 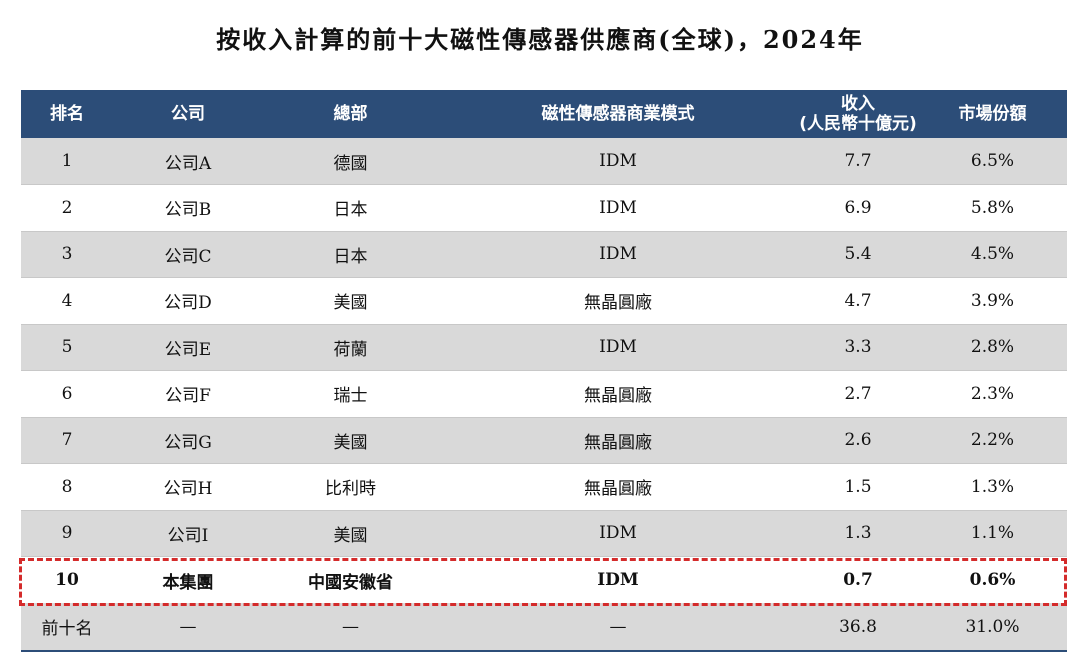 What do you see at coordinates (67, 114) in the screenshot?
I see `header-rank: 排名` at bounding box center [67, 114].